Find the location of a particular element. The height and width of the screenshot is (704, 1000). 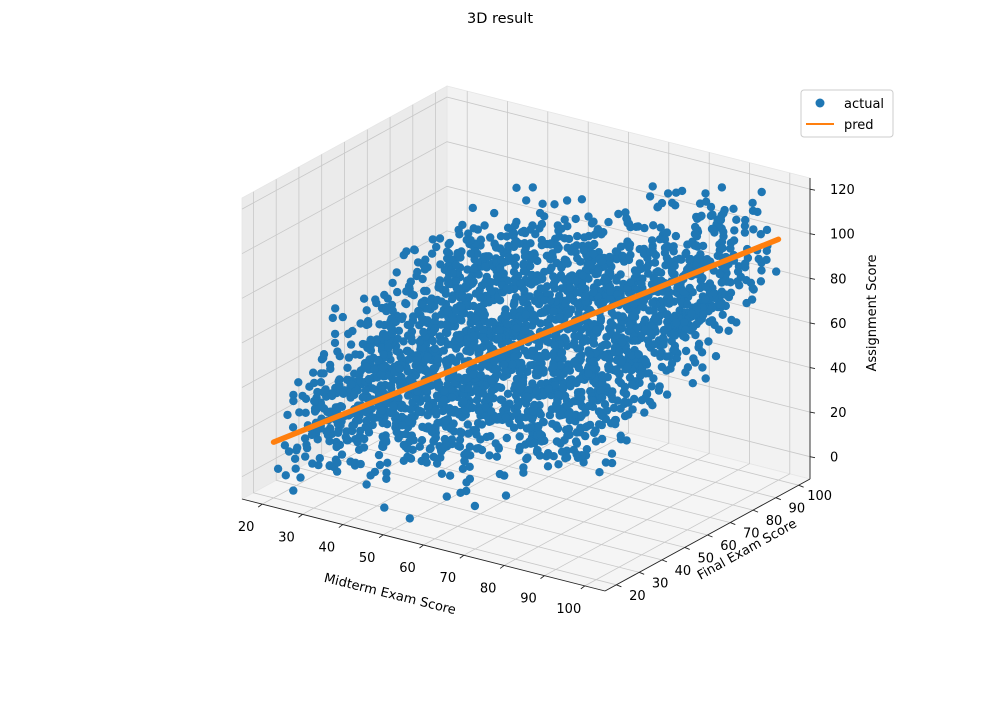

grid-line-z is located at coordinates (526, 198).